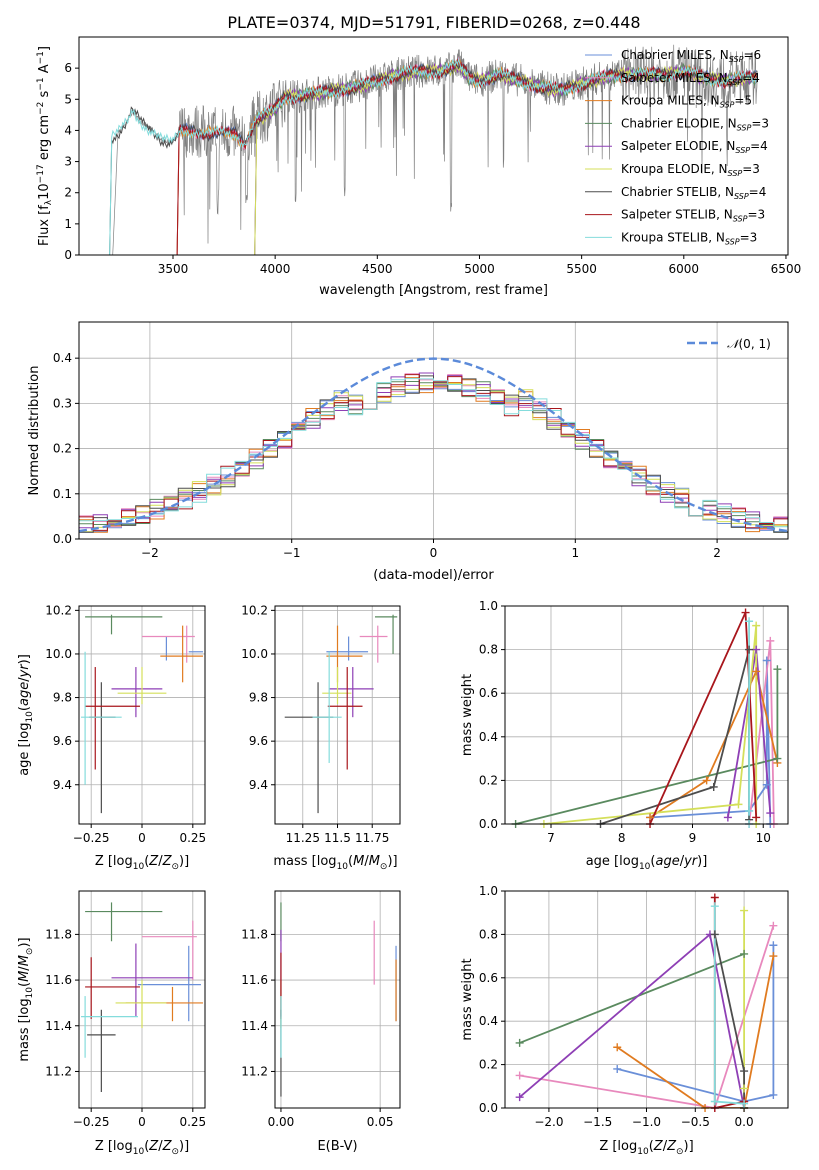  What do you see at coordinates (488, 978) in the screenshot?
I see `y-tick-label: 0.6` at bounding box center [488, 978].